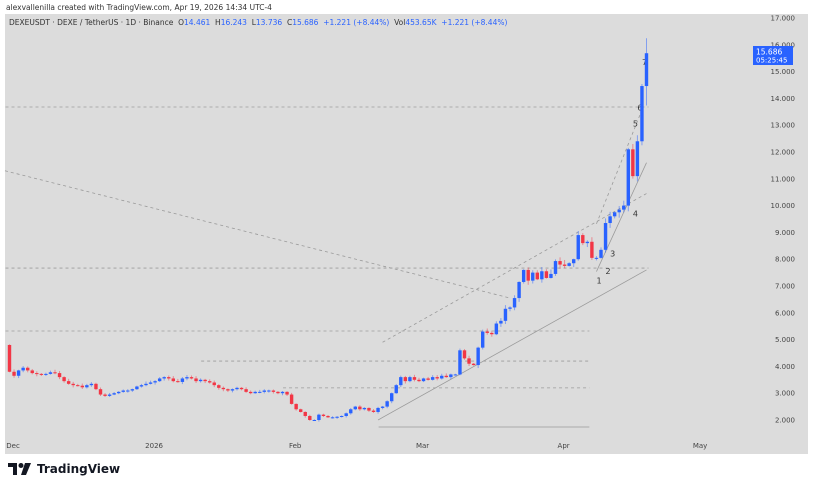 The image size is (813, 486). What do you see at coordinates (635, 124) in the screenshot?
I see `wave-label: 5` at bounding box center [635, 124].